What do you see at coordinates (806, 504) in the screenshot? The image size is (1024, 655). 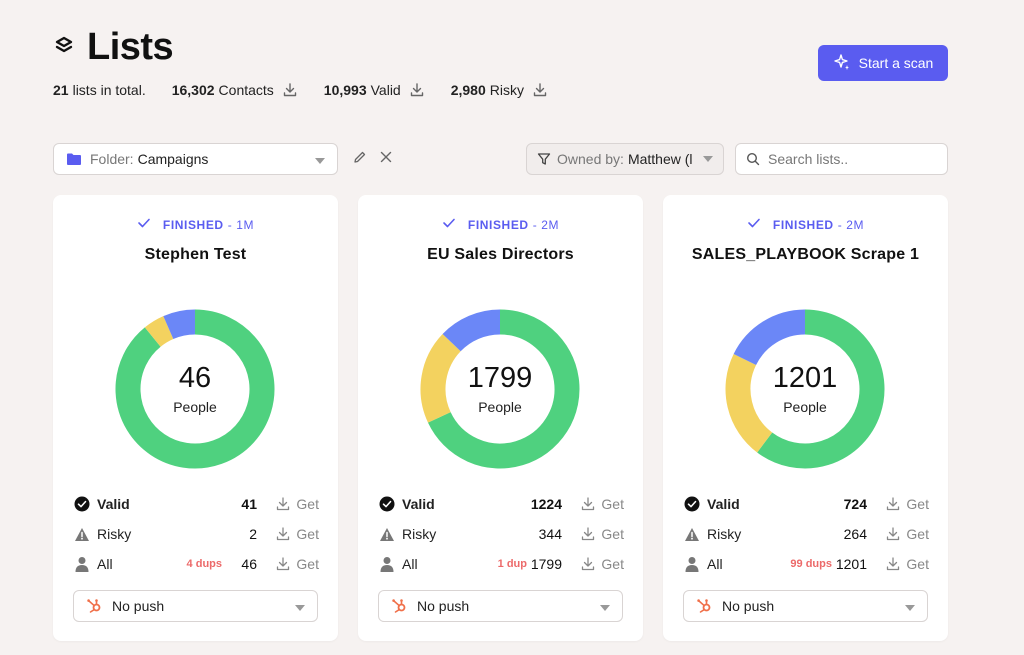 I see `row-valid: Valid 724 Get` at bounding box center [806, 504].